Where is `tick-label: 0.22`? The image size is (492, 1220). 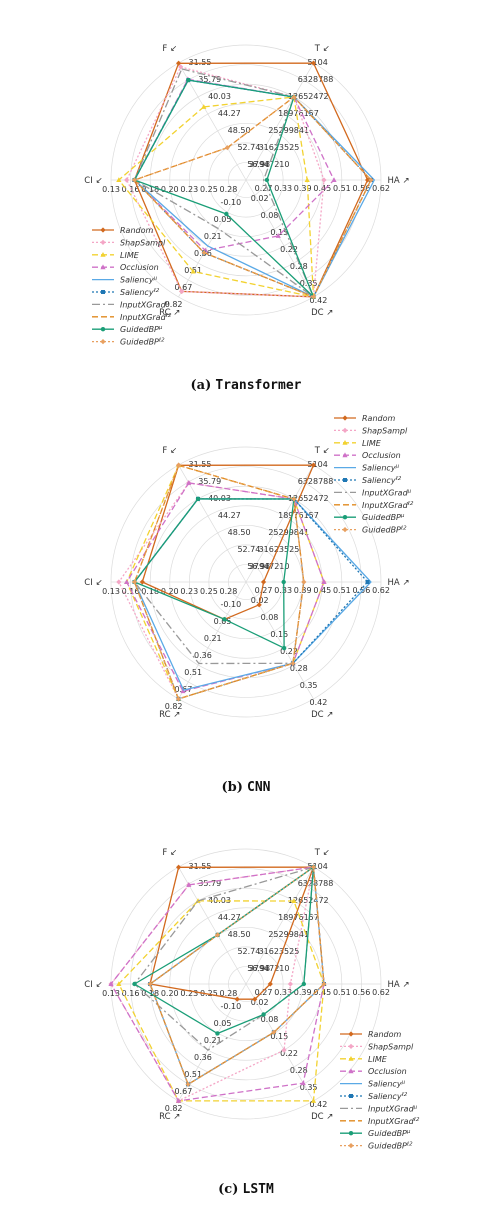
tick-label: 0.22 is located at coordinates (289, 1053).